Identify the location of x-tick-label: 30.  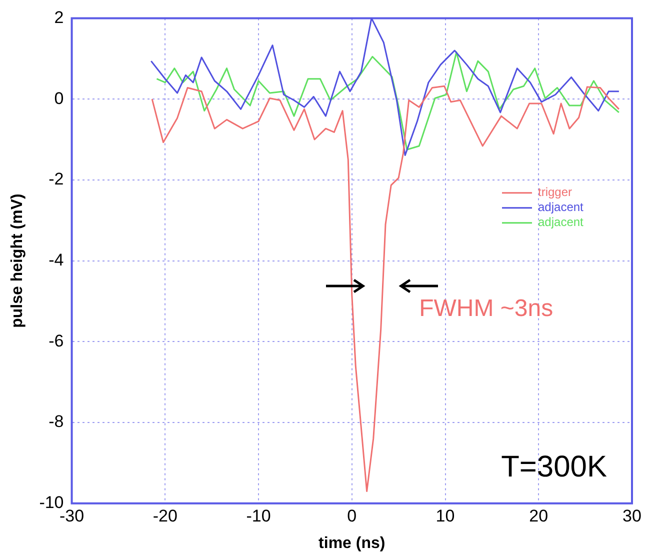
(632, 516).